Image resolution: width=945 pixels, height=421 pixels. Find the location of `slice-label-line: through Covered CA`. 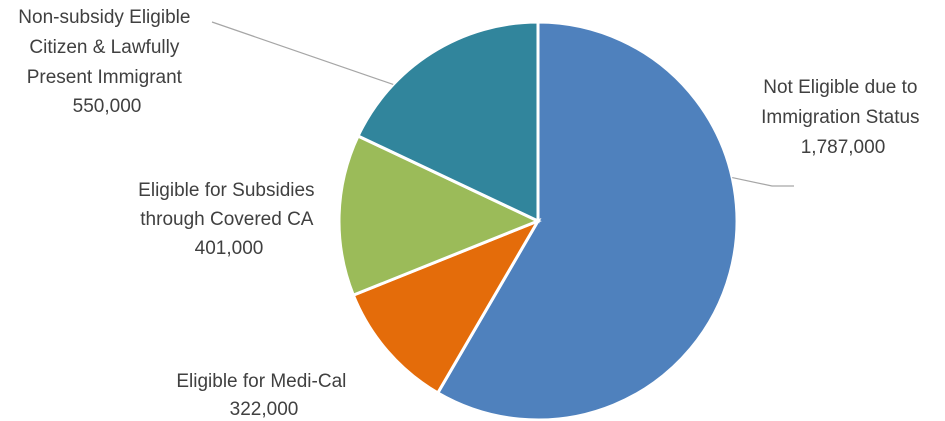

slice-label-line: through Covered CA is located at coordinates (227, 219).